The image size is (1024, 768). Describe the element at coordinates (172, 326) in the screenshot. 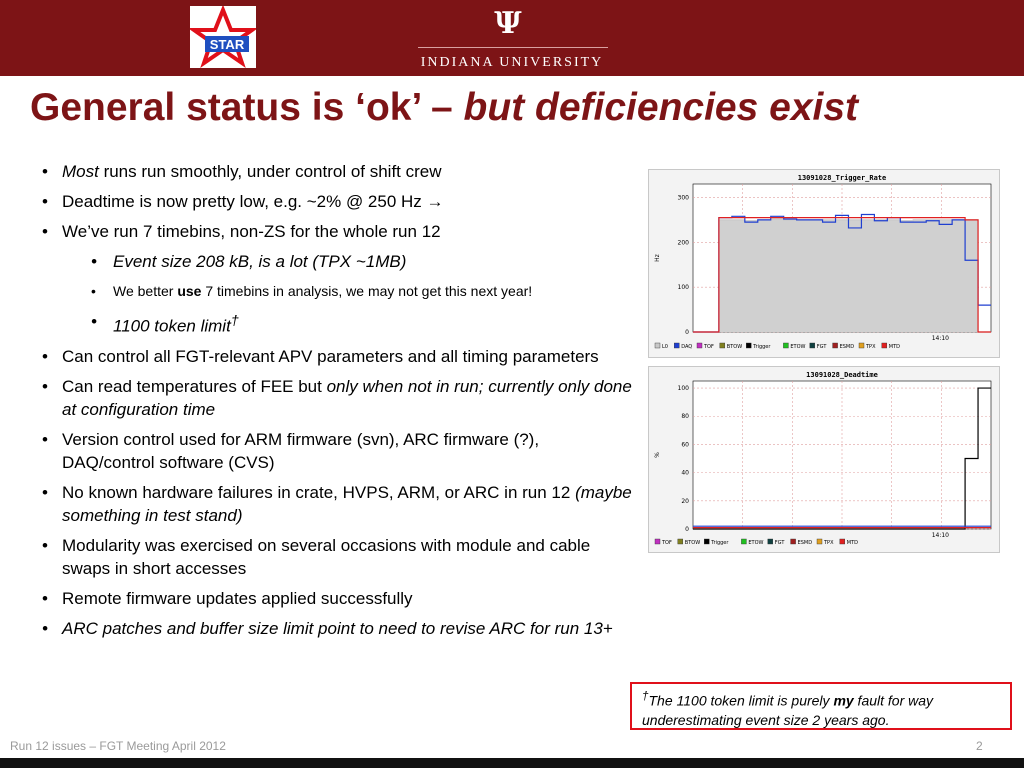

I see `bullet-3c-text: 1100 token limit` at that location.